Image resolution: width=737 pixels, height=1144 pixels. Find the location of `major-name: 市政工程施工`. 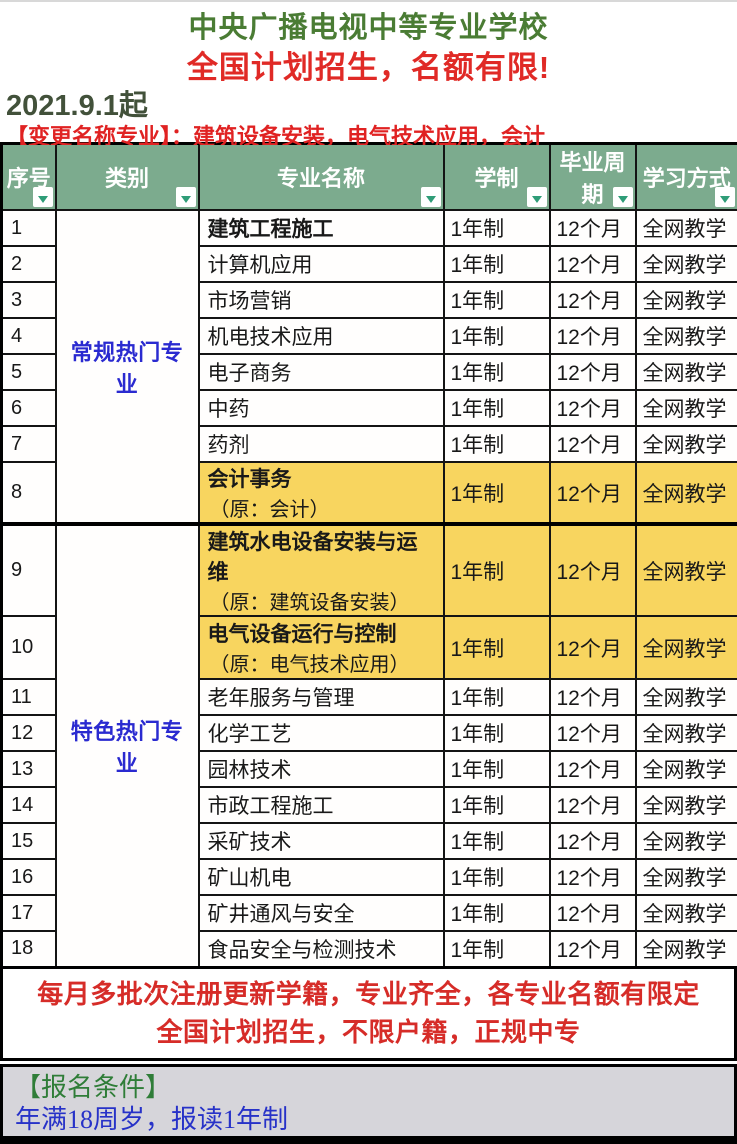

major-name: 市政工程施工 is located at coordinates (321, 805).